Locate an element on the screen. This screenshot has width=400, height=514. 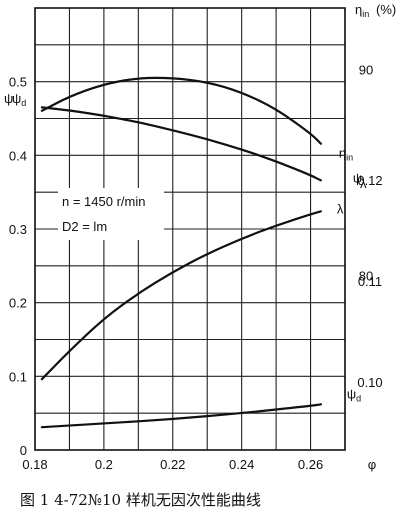
x-tick-label: 0.26 is located at coordinates (310, 464).